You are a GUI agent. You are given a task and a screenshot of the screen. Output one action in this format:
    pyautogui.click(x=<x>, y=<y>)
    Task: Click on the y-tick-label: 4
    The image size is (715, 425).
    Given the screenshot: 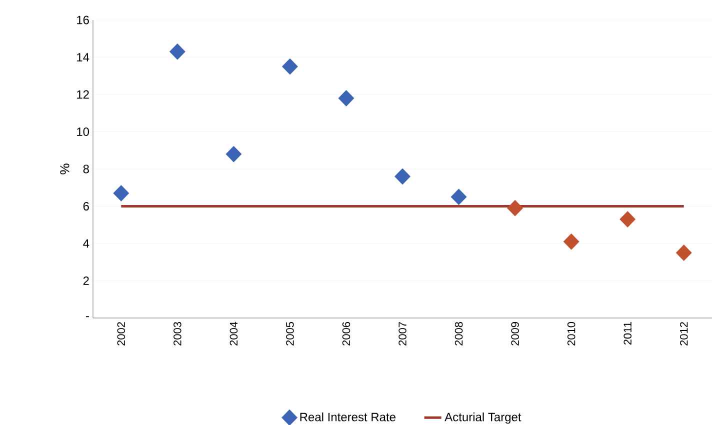 What is the action you would take?
    pyautogui.click(x=86, y=243)
    